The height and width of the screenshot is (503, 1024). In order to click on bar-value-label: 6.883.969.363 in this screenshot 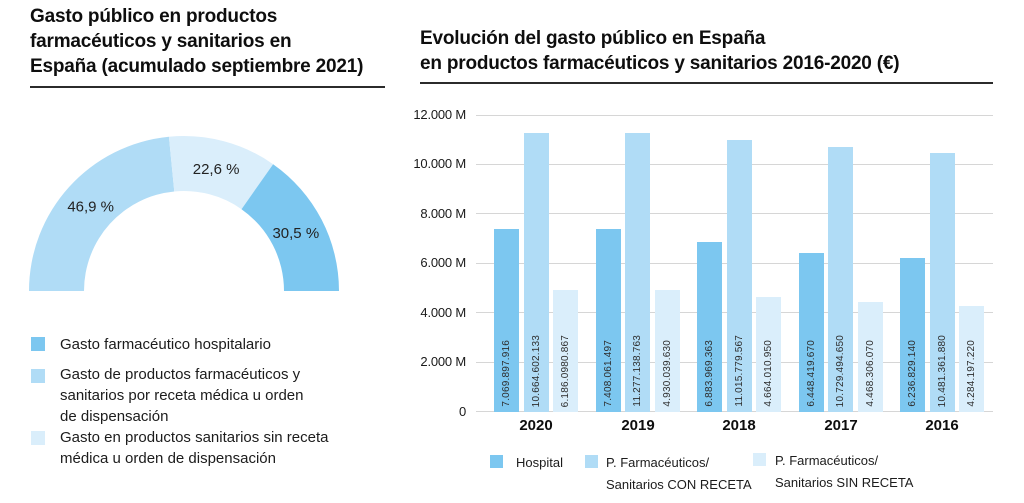, I will do `click(709, 373)`.